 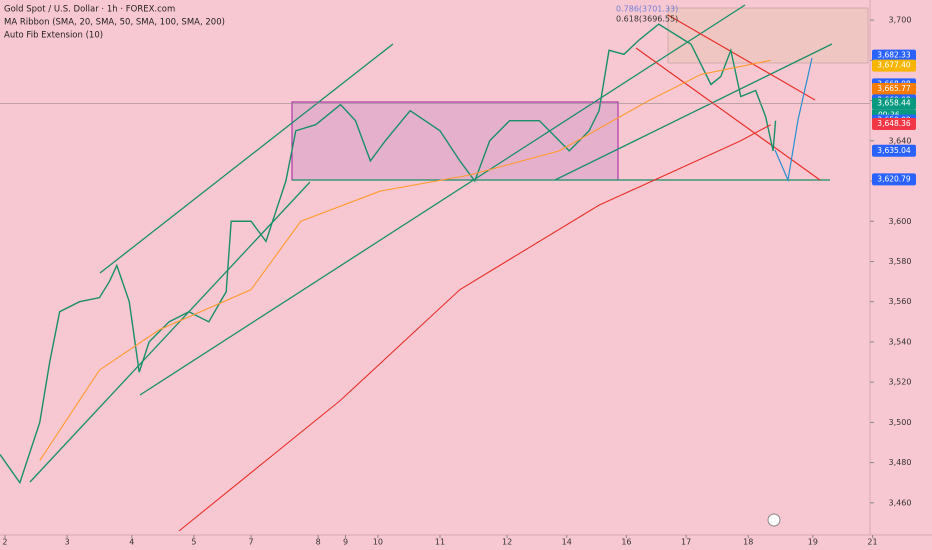 What do you see at coordinates (647, 19) in the screenshot?
I see `fib-label: 0.618(3696.55)` at bounding box center [647, 19].